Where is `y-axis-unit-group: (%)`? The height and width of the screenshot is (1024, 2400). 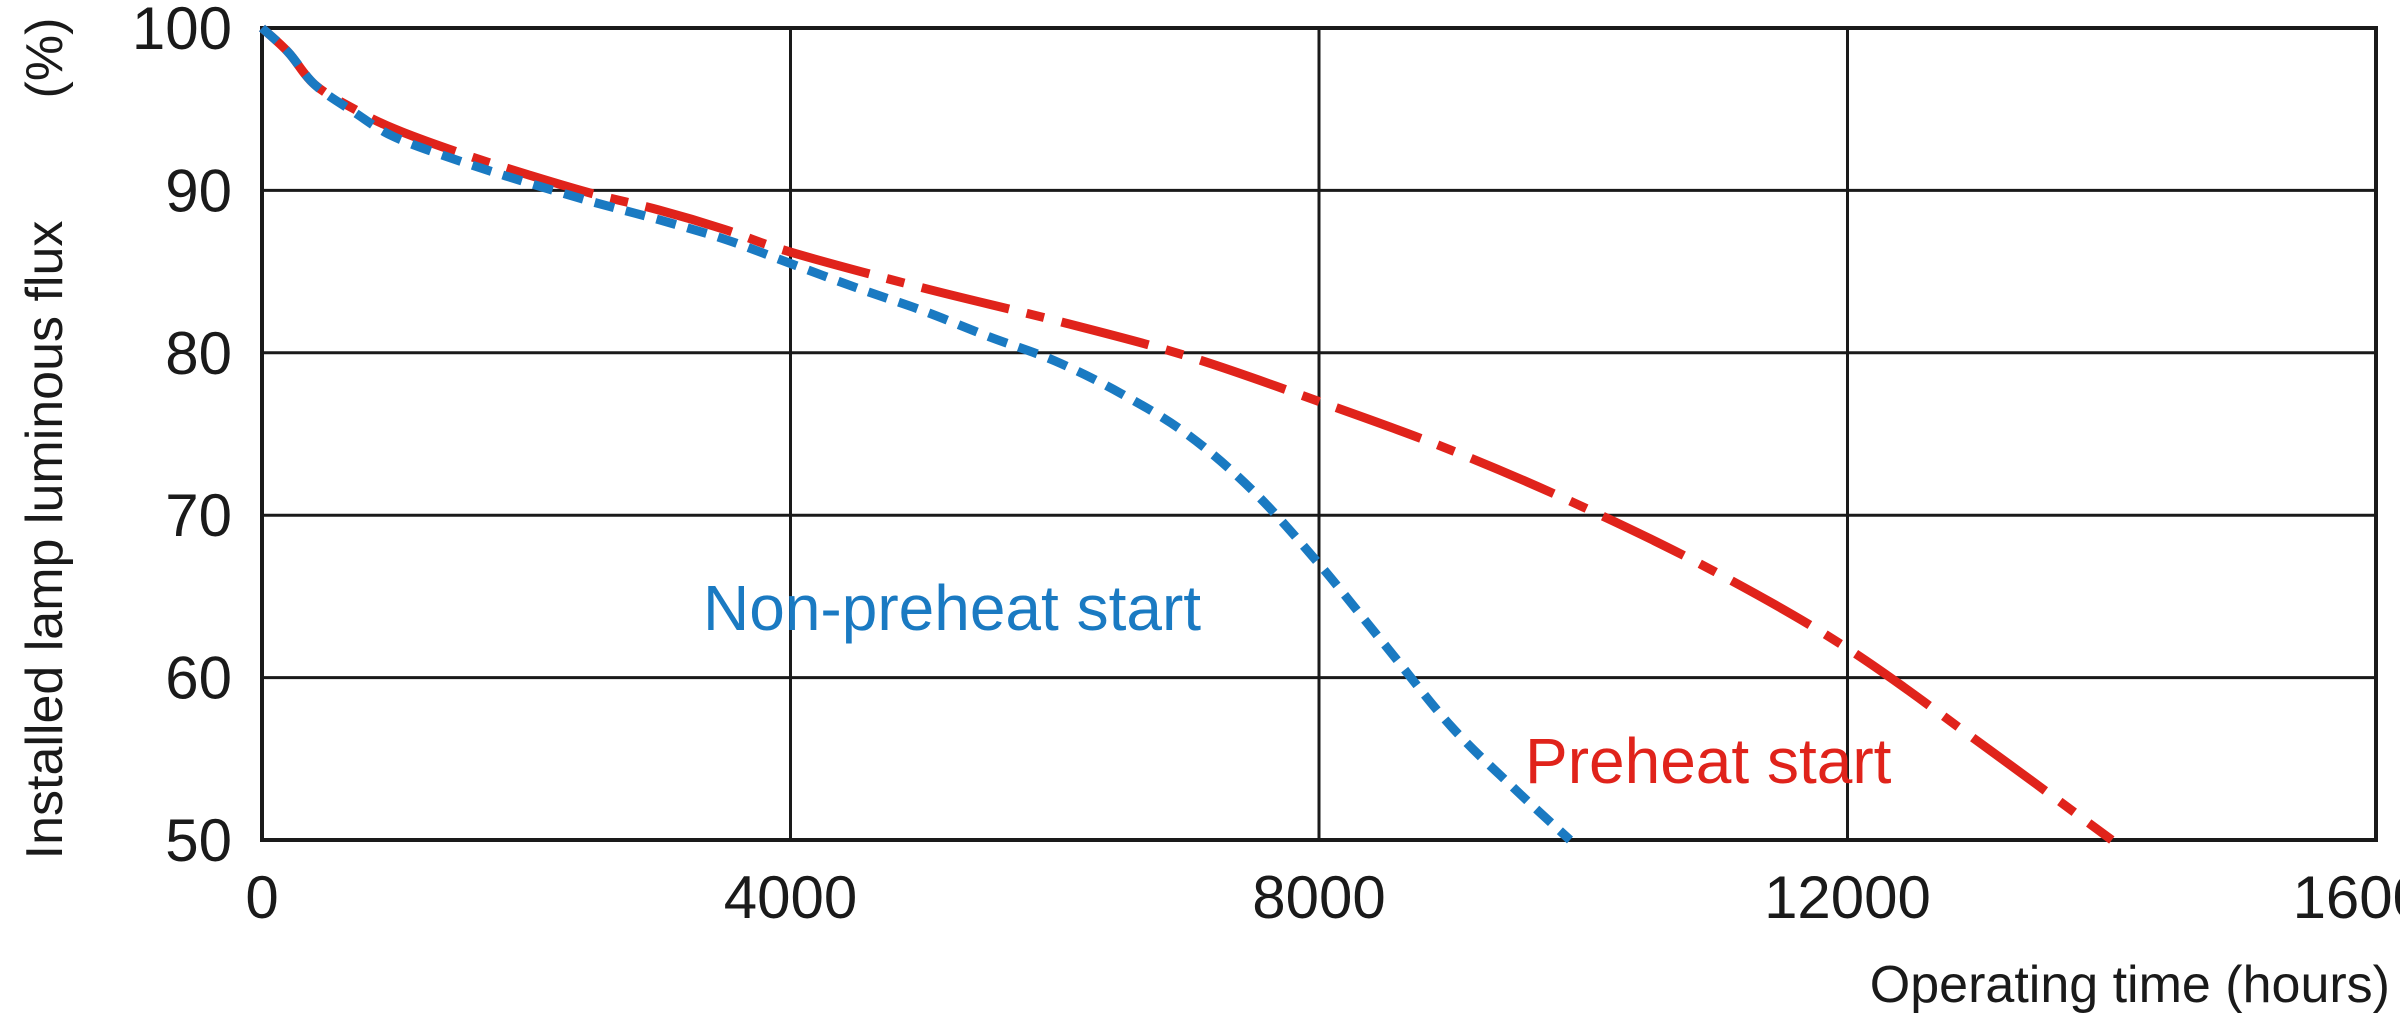
y-axis-unit-group: (%) is located at coordinates (45, 58).